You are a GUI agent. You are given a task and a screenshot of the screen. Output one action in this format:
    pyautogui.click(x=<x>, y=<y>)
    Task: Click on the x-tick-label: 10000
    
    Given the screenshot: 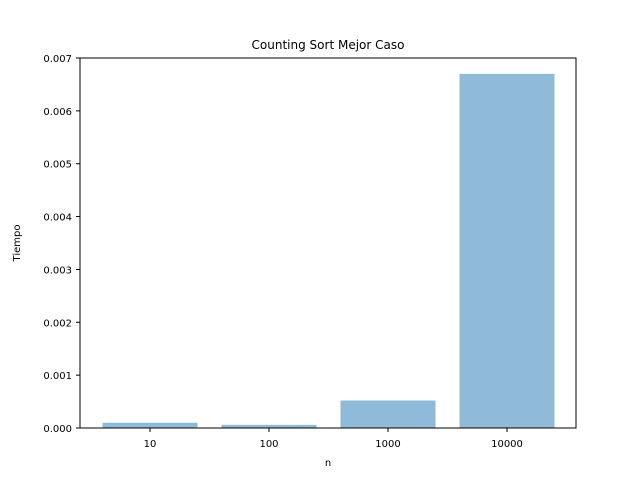 What is the action you would take?
    pyautogui.click(x=507, y=444)
    